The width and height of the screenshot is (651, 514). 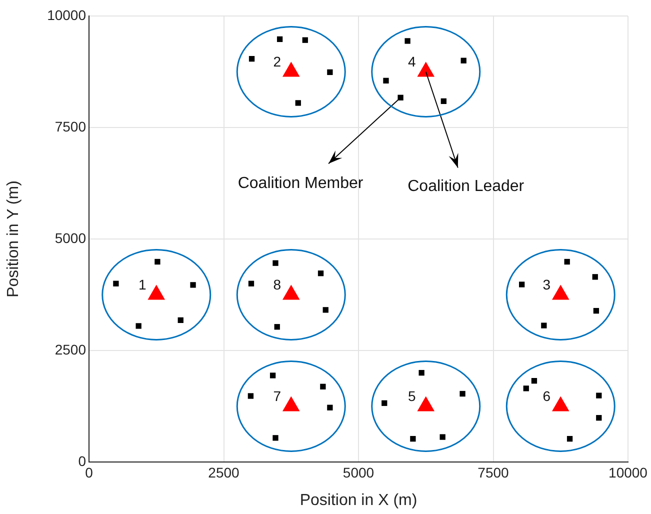 What do you see at coordinates (82, 460) in the screenshot?
I see `y-tick-label: 0` at bounding box center [82, 460].